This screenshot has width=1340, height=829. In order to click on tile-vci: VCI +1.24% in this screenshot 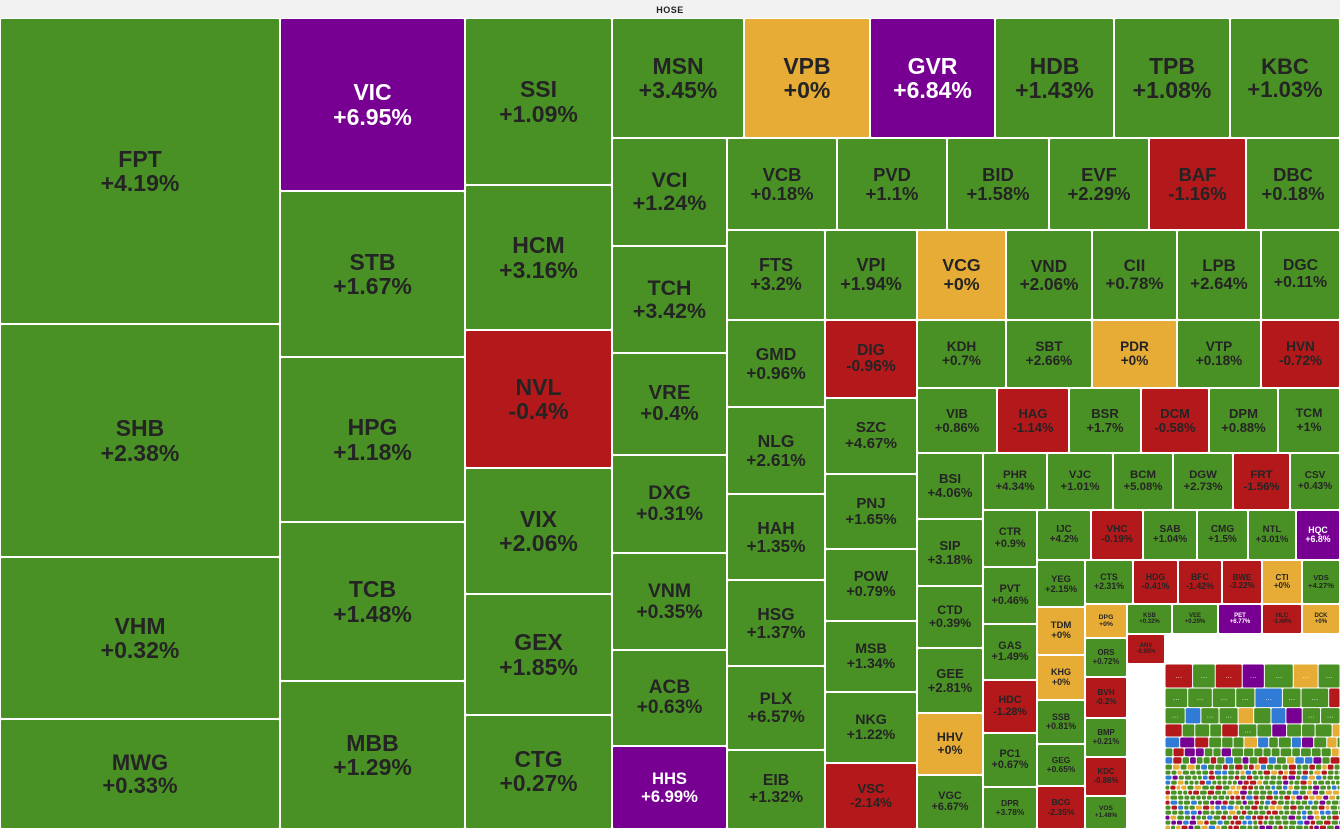, I will do `click(669, 192)`.